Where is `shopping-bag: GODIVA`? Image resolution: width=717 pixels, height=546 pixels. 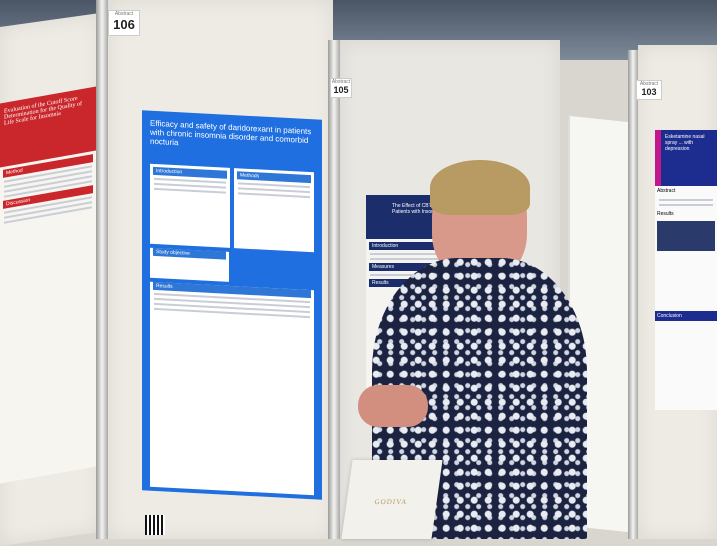
shopping-bag: GODIVA is located at coordinates (392, 499).